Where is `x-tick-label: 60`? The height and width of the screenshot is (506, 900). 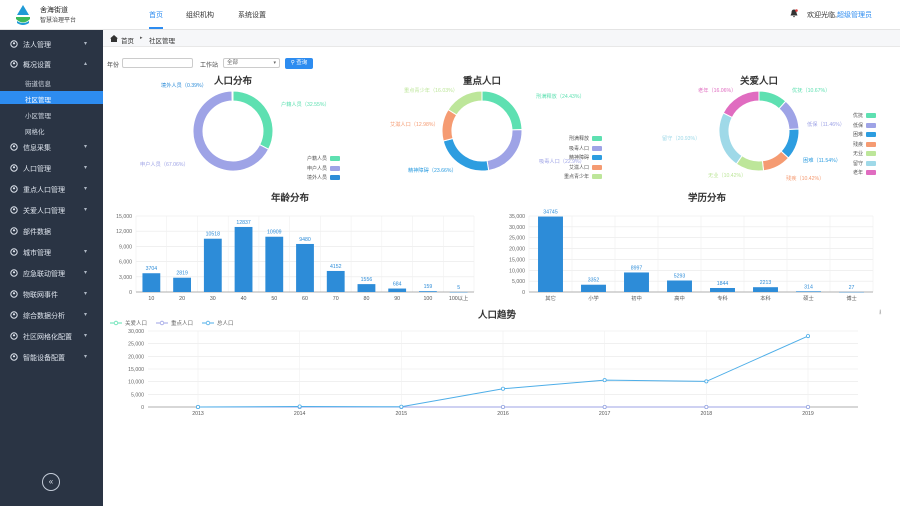 x-tick-label: 60 is located at coordinates (305, 299).